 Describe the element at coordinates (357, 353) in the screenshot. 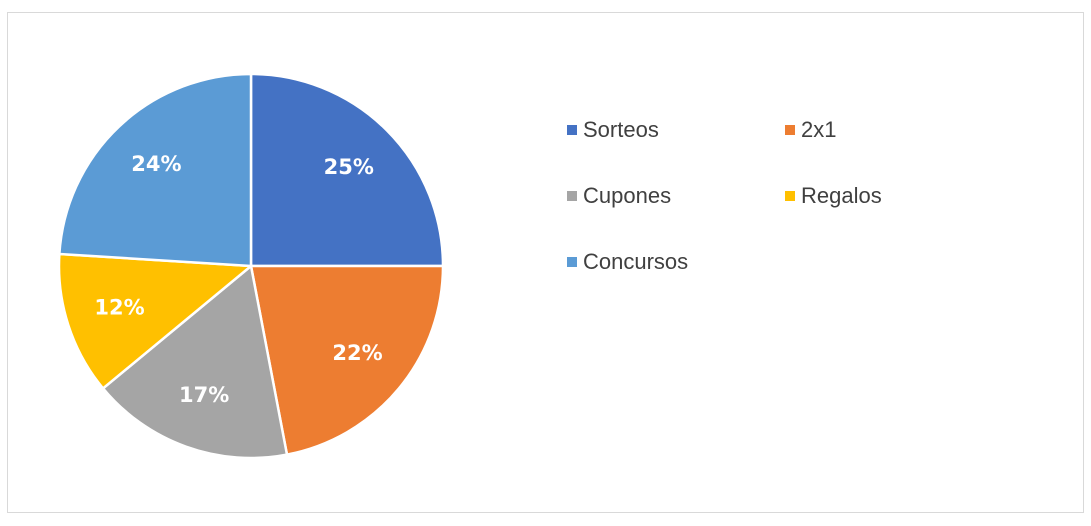

I see `slice-label: 22%` at that location.